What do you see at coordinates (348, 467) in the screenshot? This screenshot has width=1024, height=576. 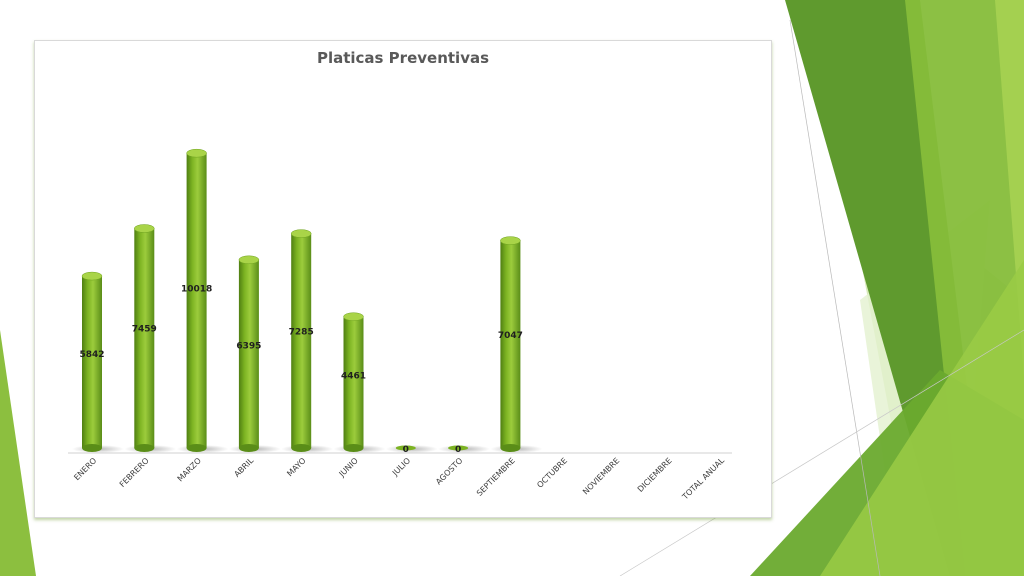 I see `x-tick-label: JUNIO` at bounding box center [348, 467].